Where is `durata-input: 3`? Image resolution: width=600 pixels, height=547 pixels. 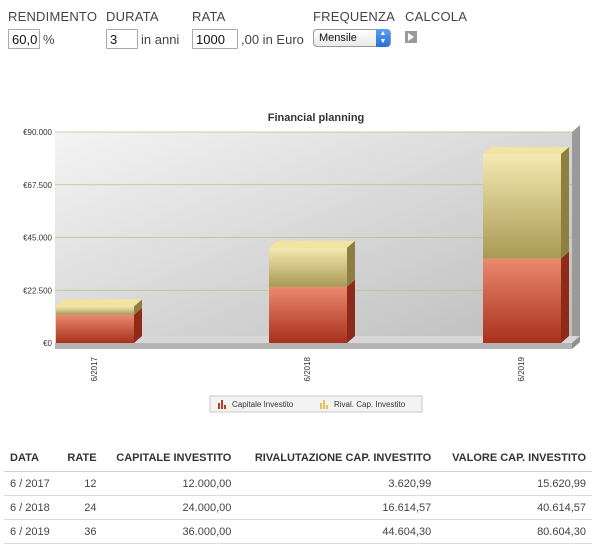 durata-input: 3 is located at coordinates (122, 39).